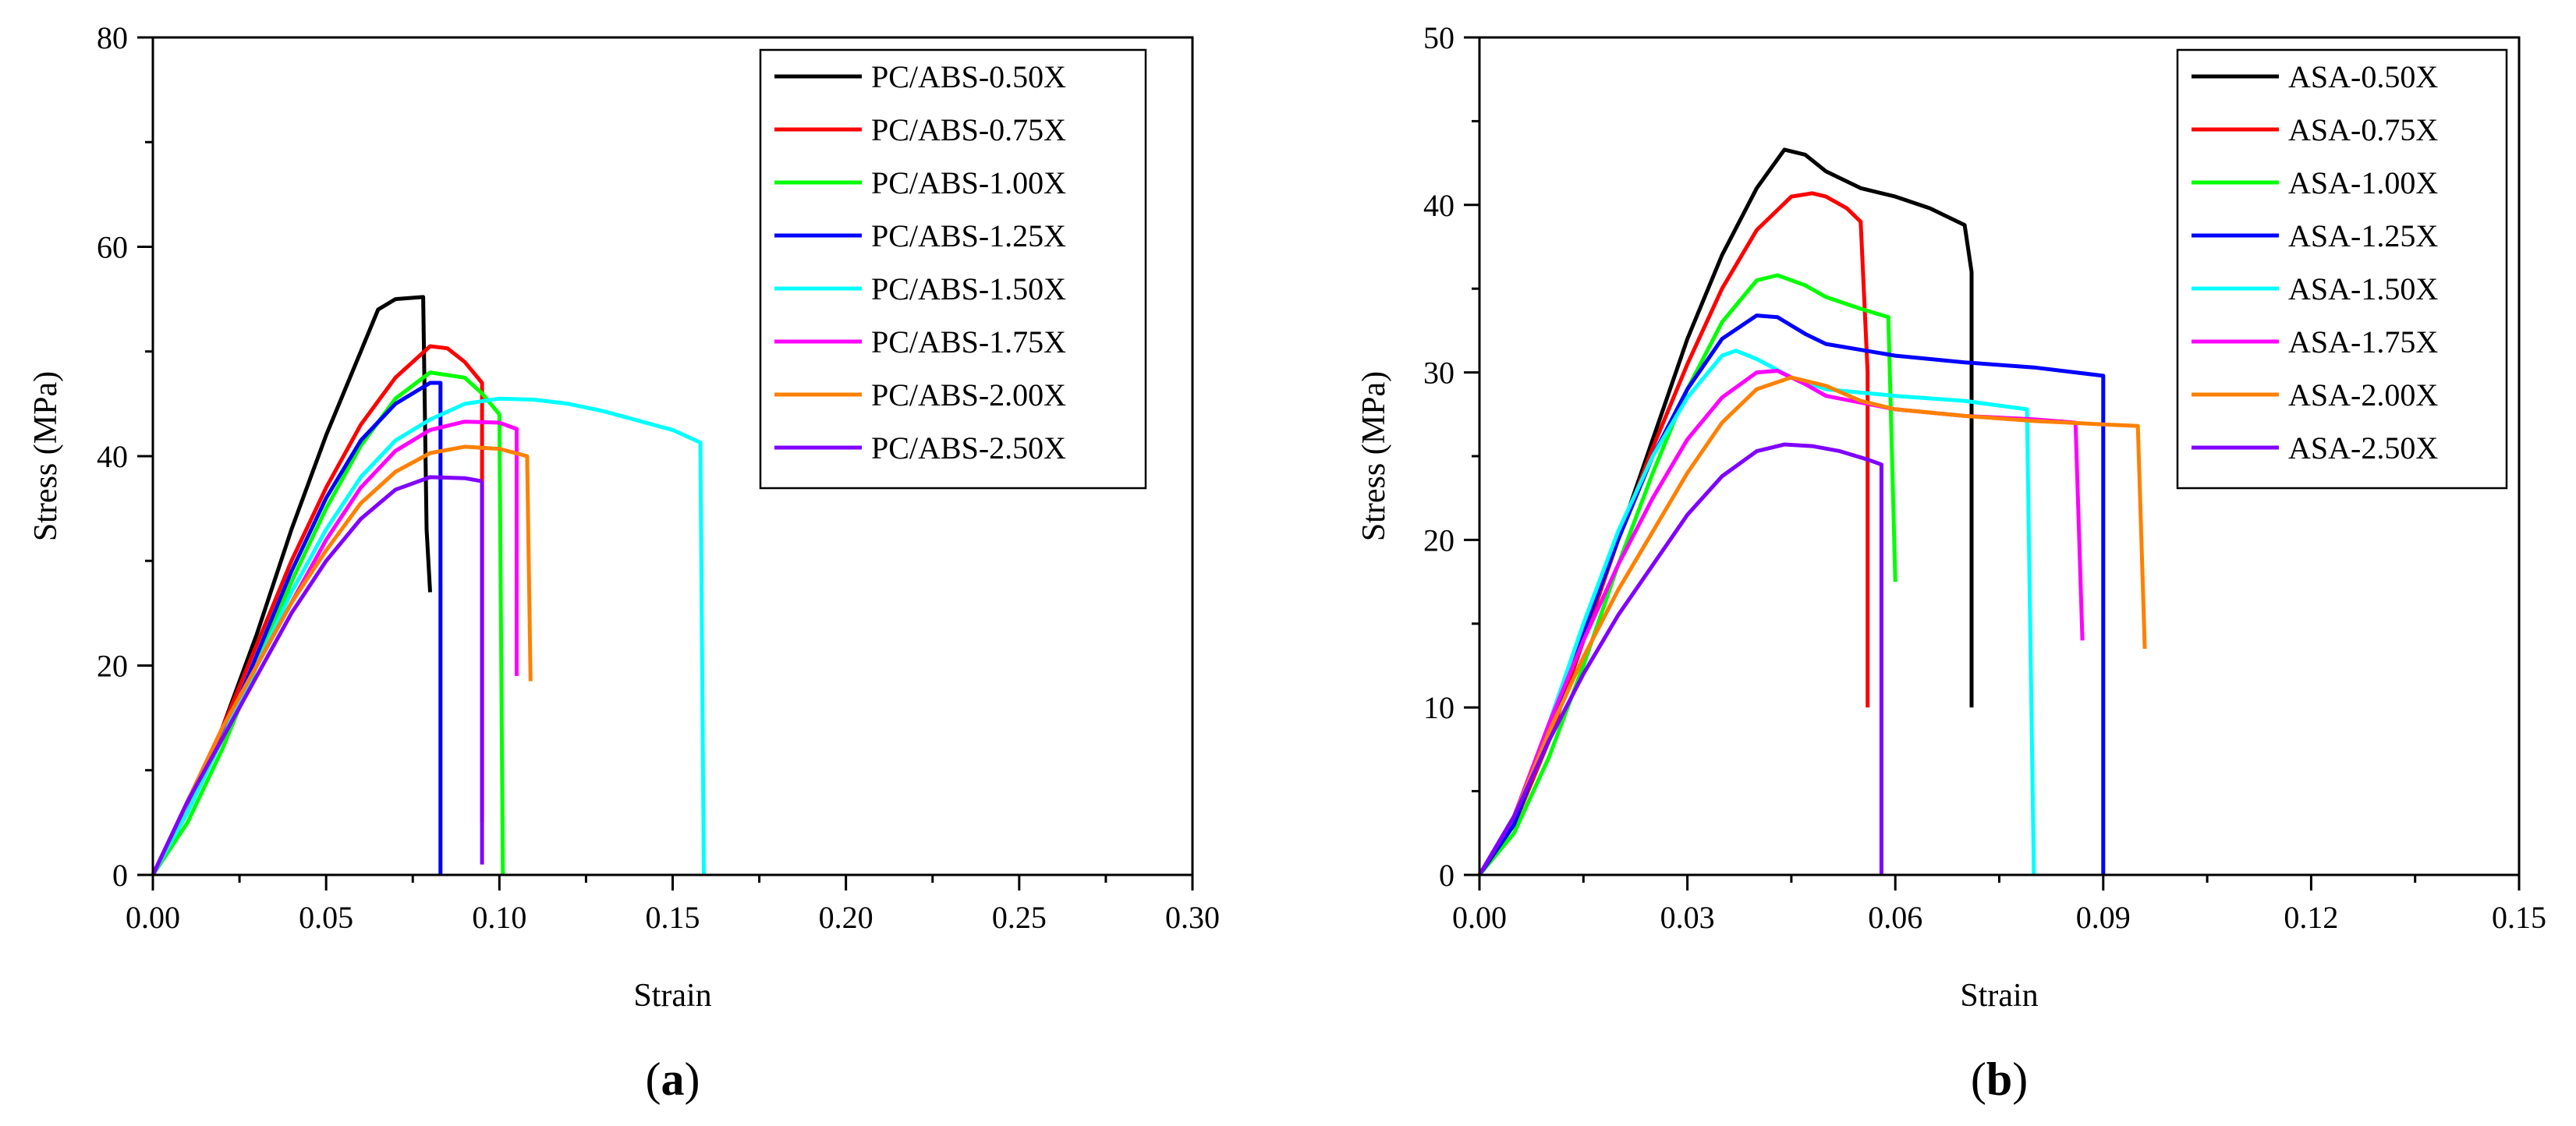  What do you see at coordinates (968, 129) in the screenshot?
I see `legend-label: PC/ABS-0.75X` at bounding box center [968, 129].